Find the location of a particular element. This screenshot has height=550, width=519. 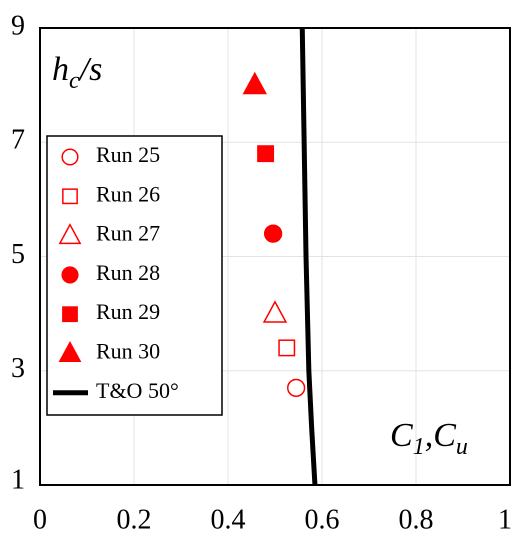

label-part: /s is located at coordinates (90, 69).